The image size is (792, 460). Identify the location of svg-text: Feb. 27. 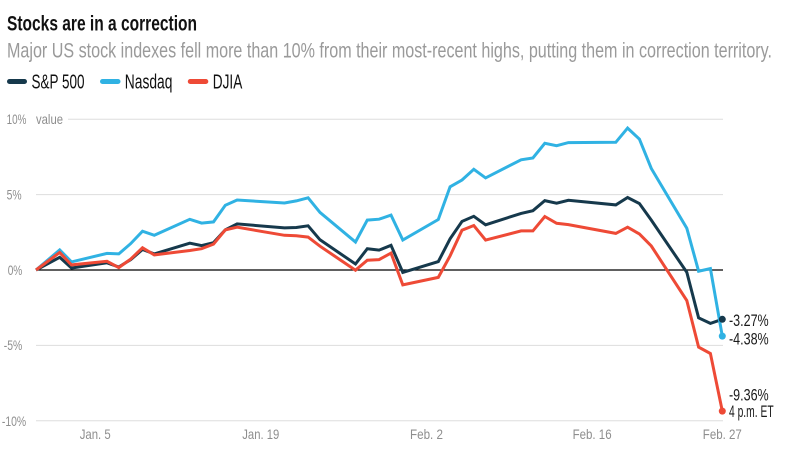
(722, 434).